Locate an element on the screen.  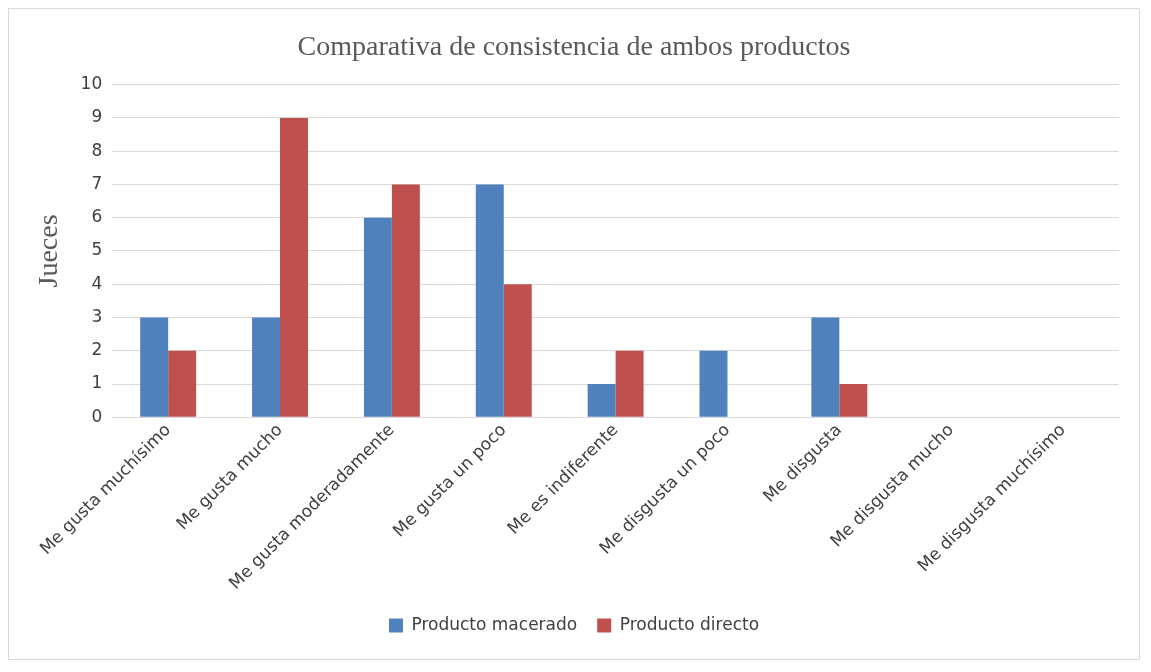
legend-label: Producto macerado is located at coordinates (494, 623).